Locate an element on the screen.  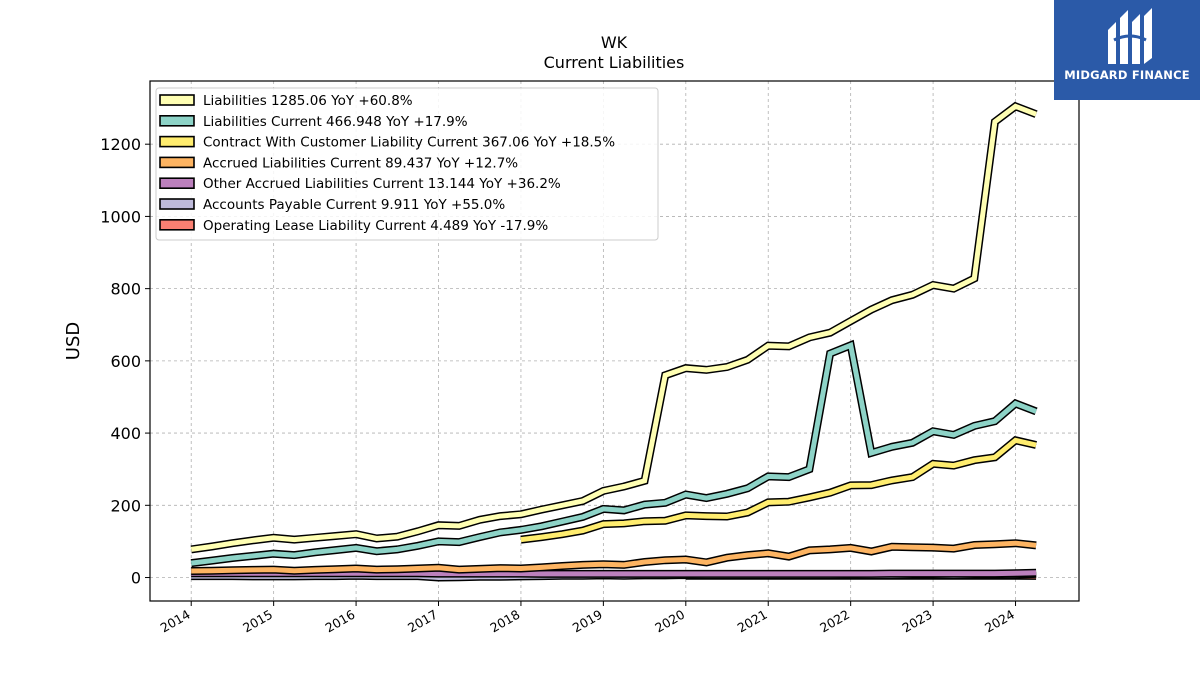
x-tick-label: 2015 is located at coordinates (257, 621).